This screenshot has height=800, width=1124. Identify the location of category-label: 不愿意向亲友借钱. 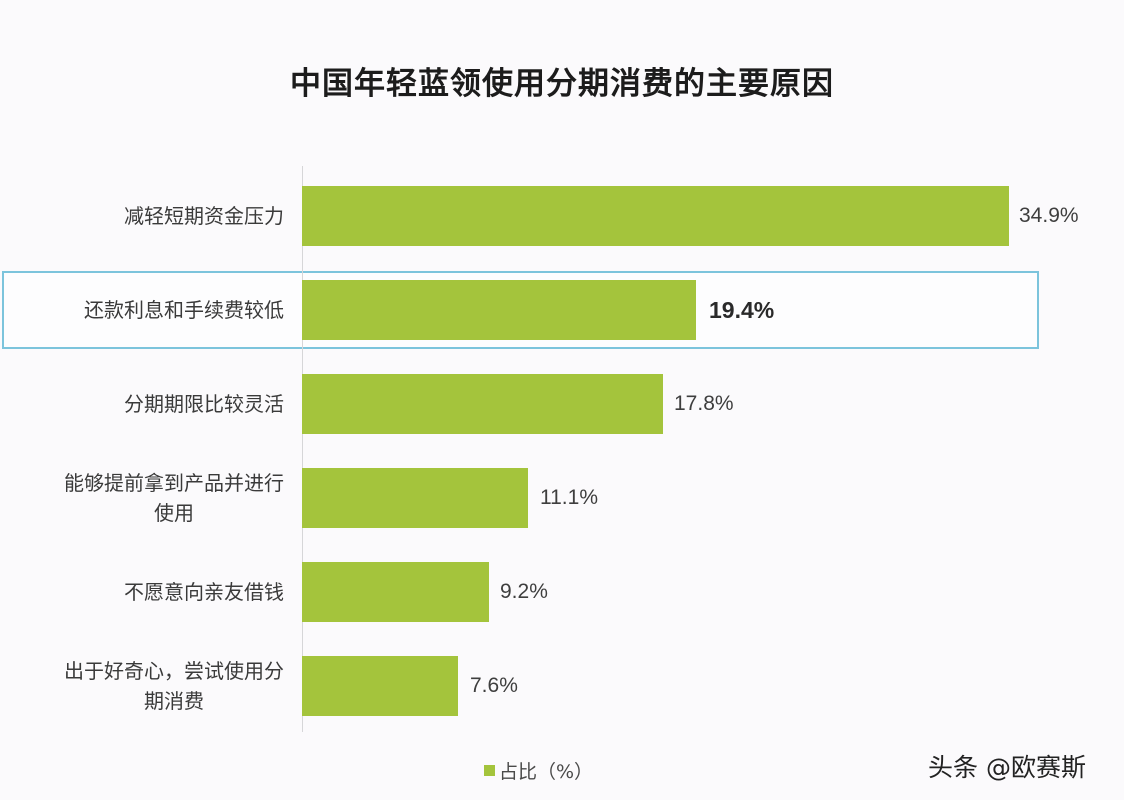
(204, 592).